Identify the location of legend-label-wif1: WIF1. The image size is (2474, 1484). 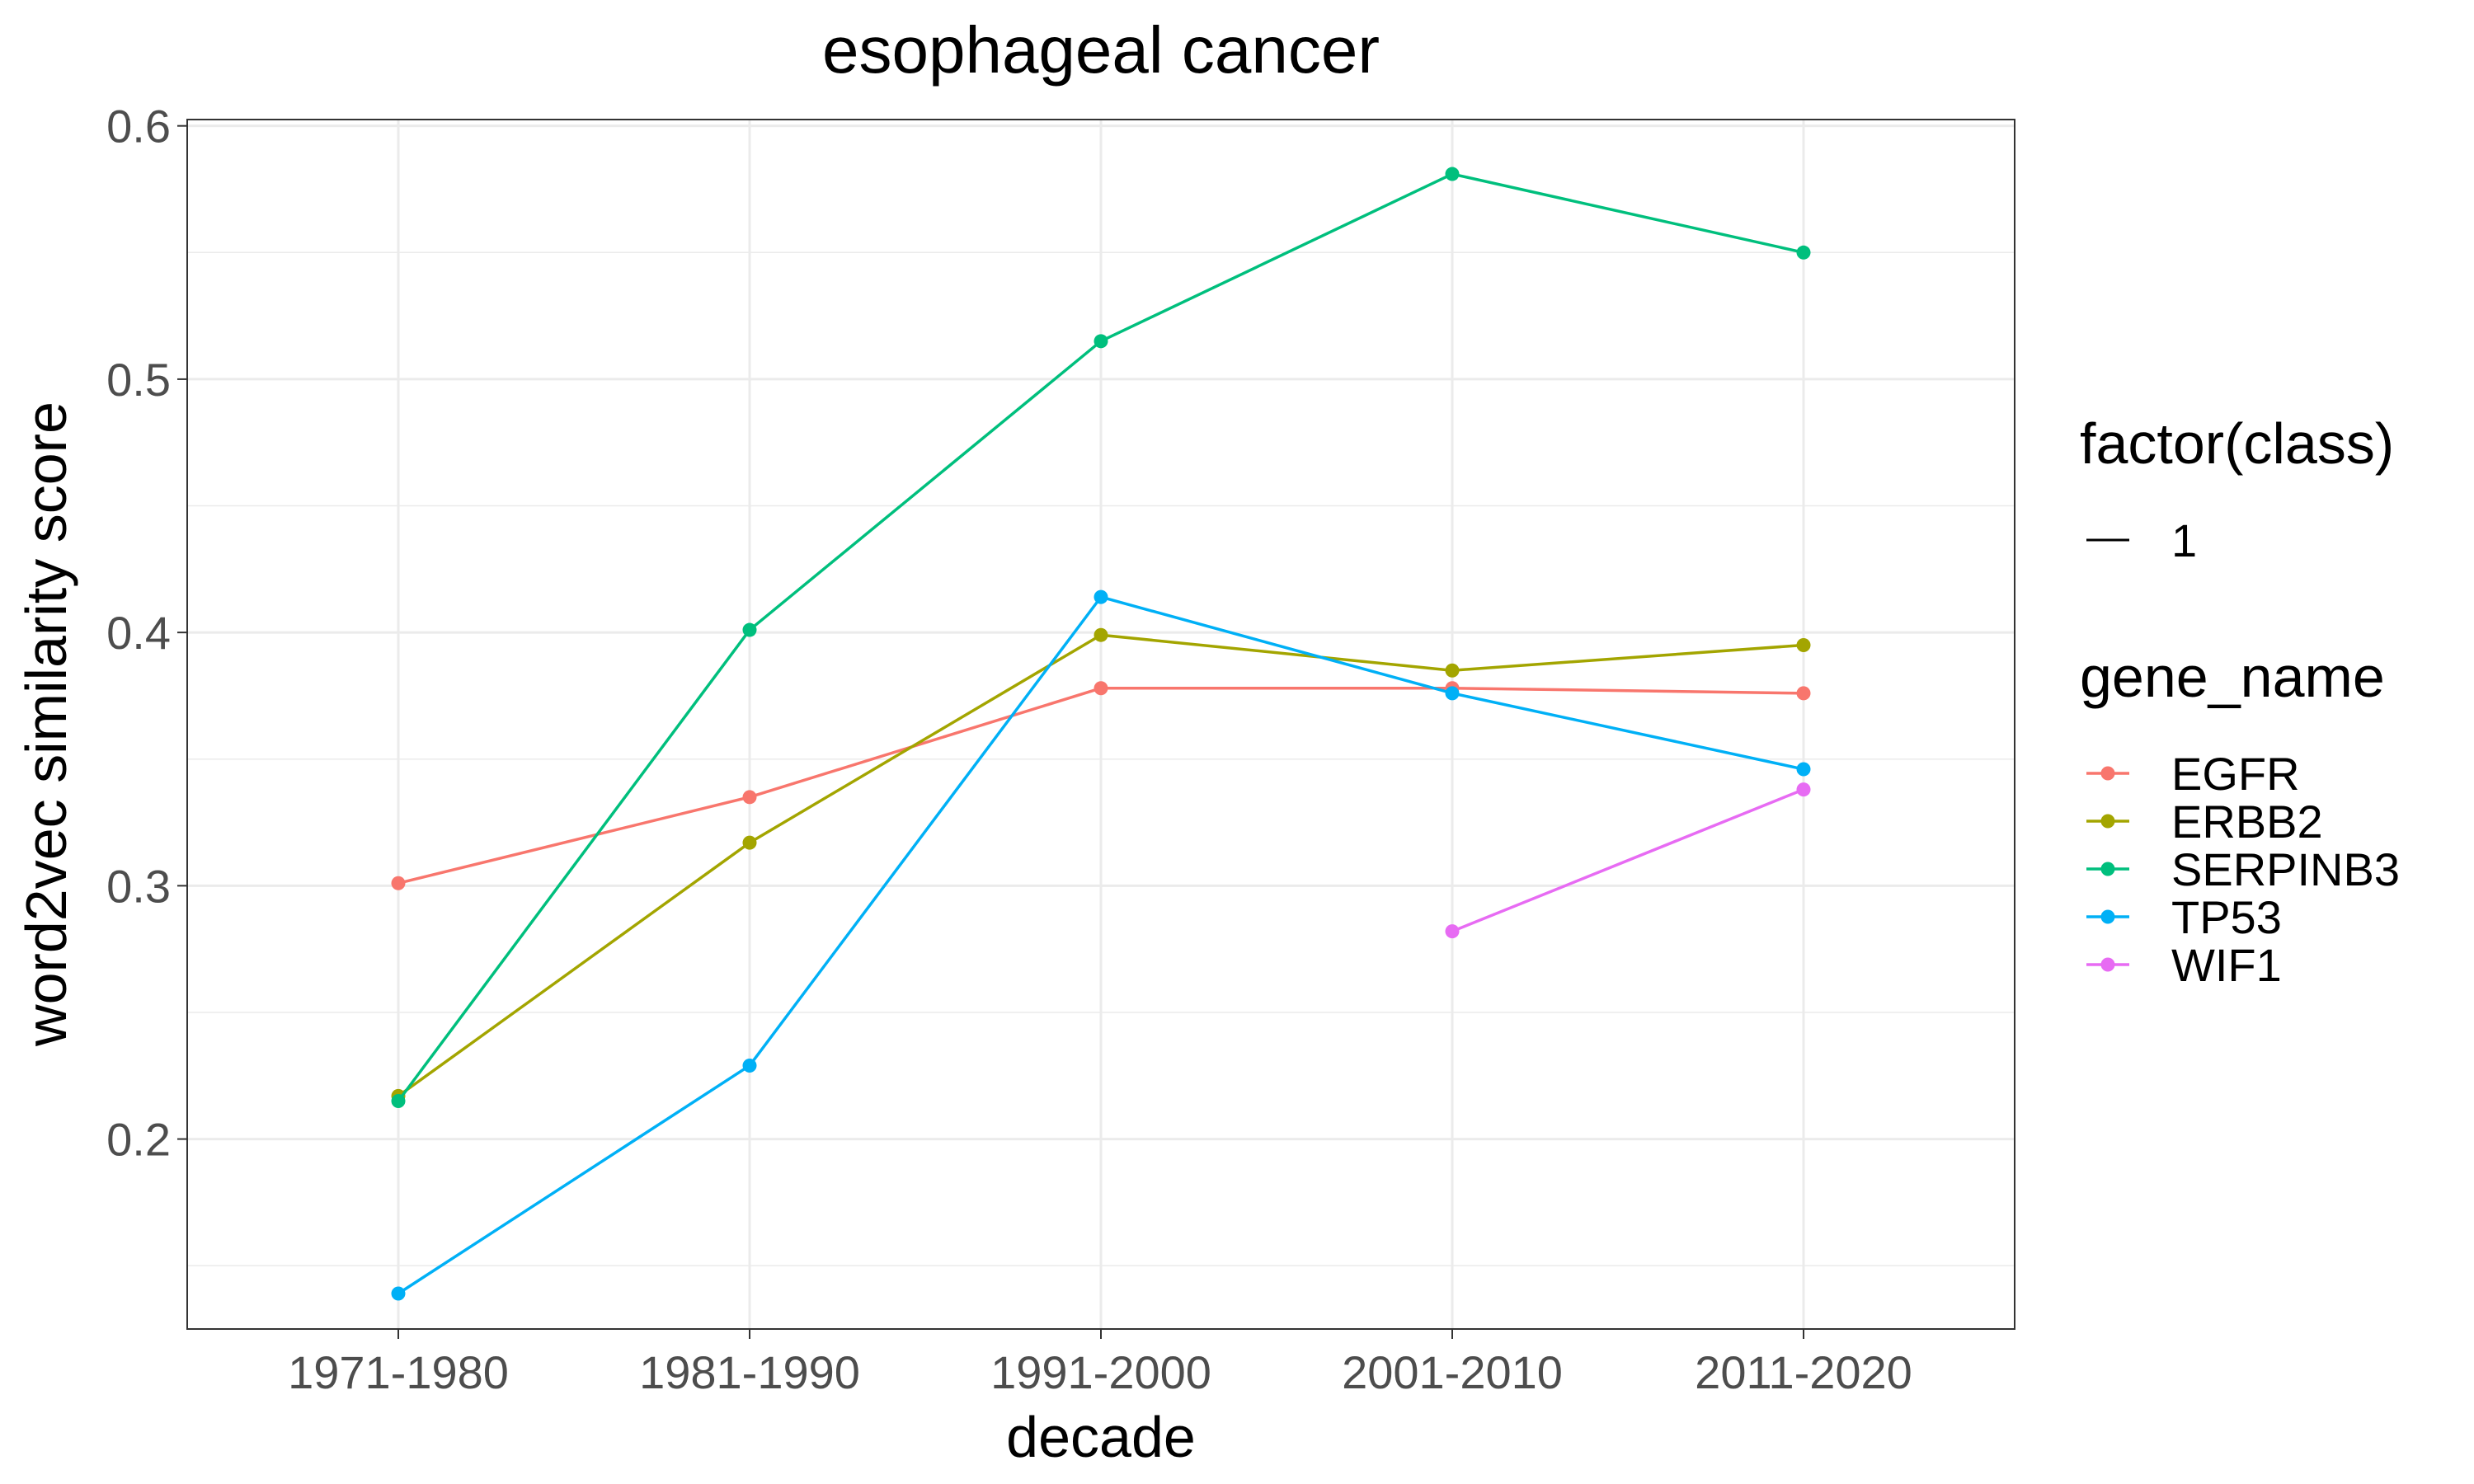
(2226, 965).